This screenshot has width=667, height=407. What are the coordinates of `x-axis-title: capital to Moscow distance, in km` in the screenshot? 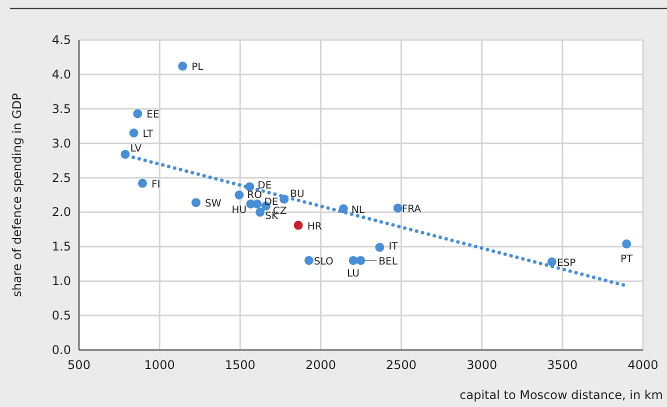 It's located at (561, 395).